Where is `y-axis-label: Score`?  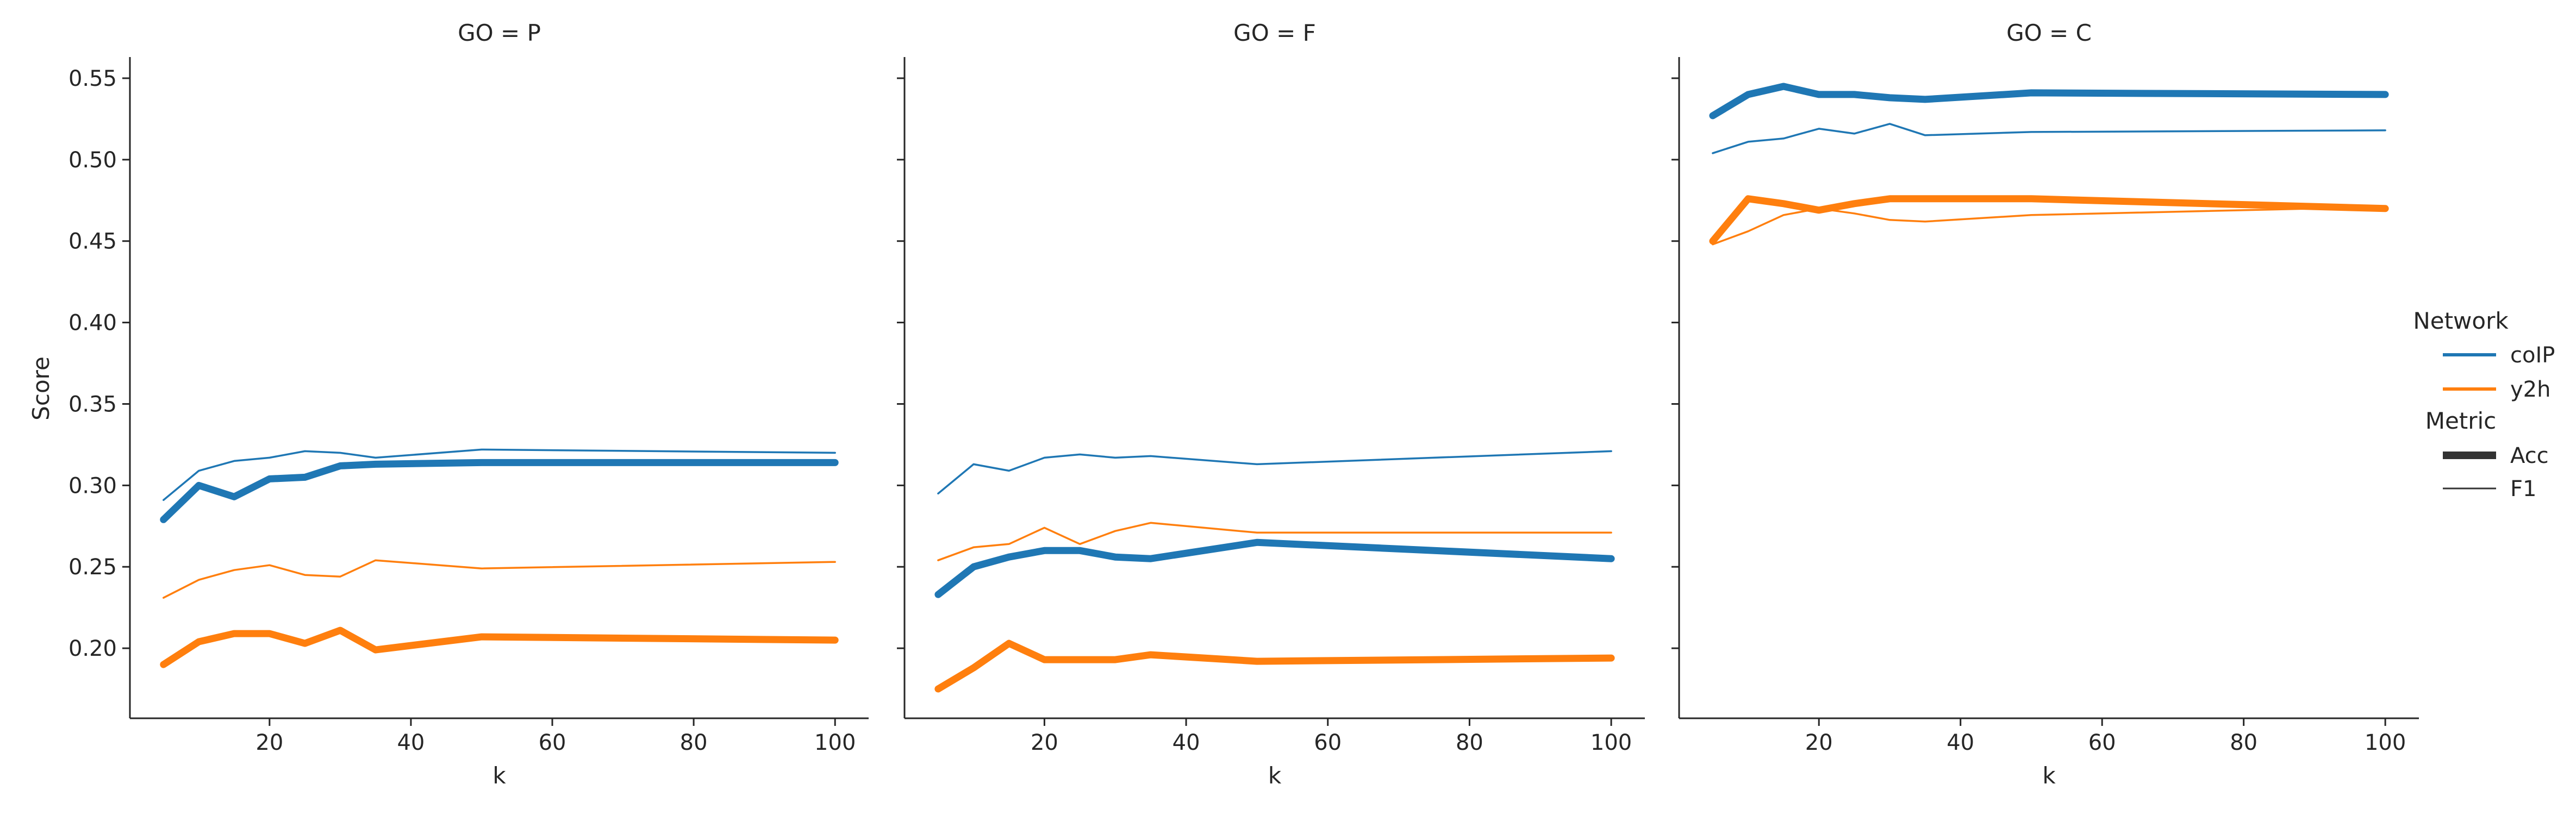
y-axis-label: Score is located at coordinates (41, 388).